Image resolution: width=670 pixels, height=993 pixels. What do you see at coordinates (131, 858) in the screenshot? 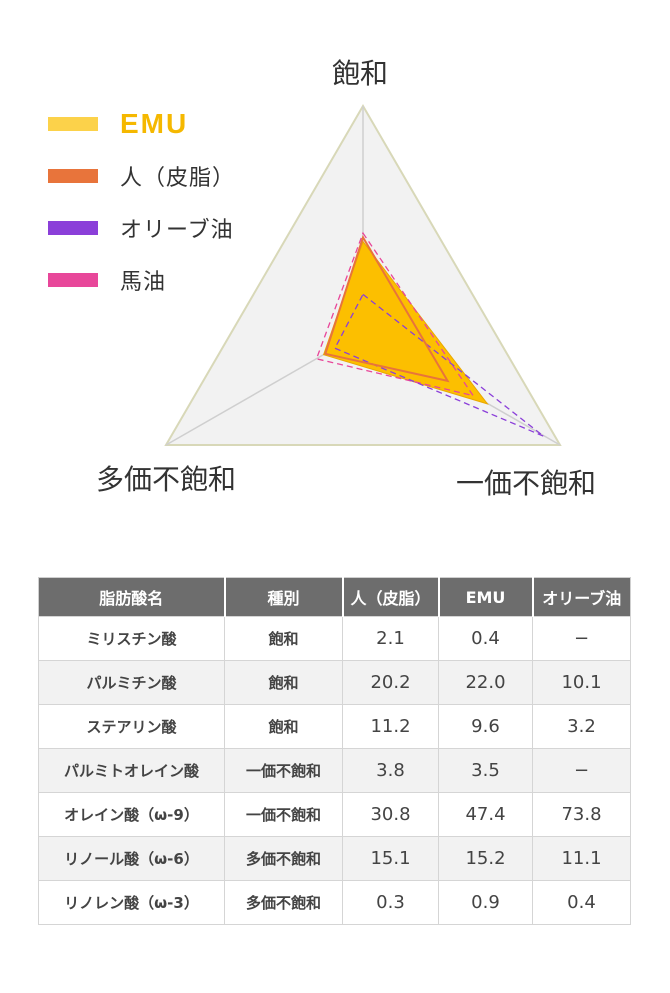
I see `fatty-acid-name: リノール酸（ω-6）` at bounding box center [131, 858].